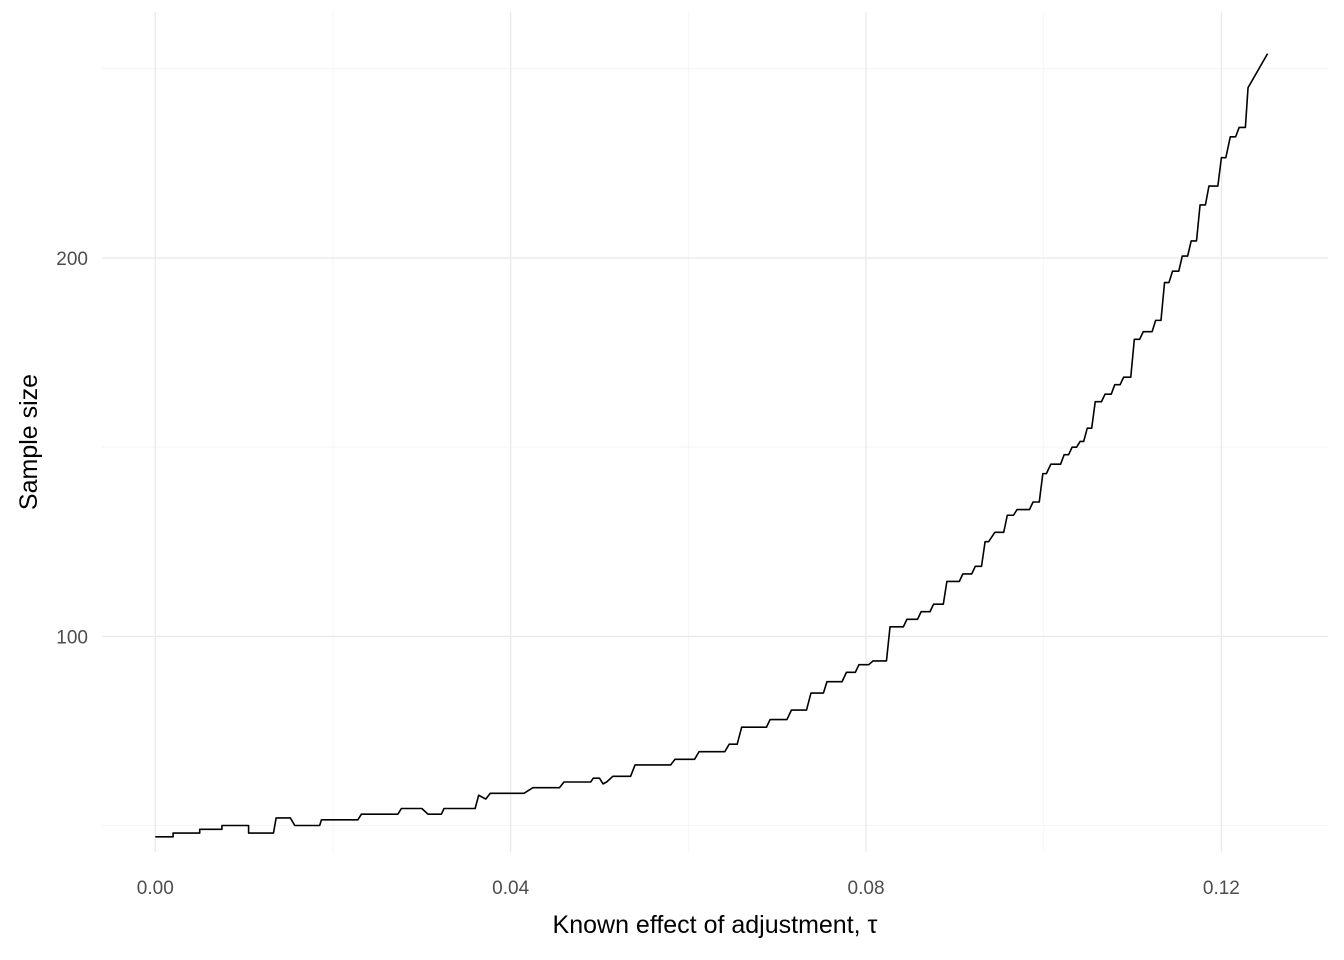  What do you see at coordinates (715, 925) in the screenshot?
I see `x-axis-title: Known effect of adjustment, τ` at bounding box center [715, 925].